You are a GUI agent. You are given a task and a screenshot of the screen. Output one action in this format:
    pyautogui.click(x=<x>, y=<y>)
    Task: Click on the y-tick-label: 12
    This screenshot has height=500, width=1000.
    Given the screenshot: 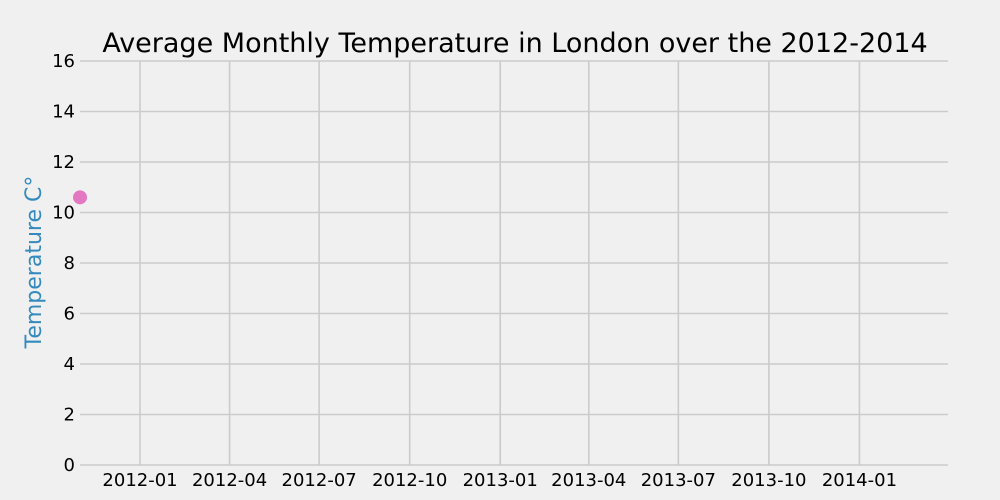 What is the action you would take?
    pyautogui.click(x=63, y=162)
    